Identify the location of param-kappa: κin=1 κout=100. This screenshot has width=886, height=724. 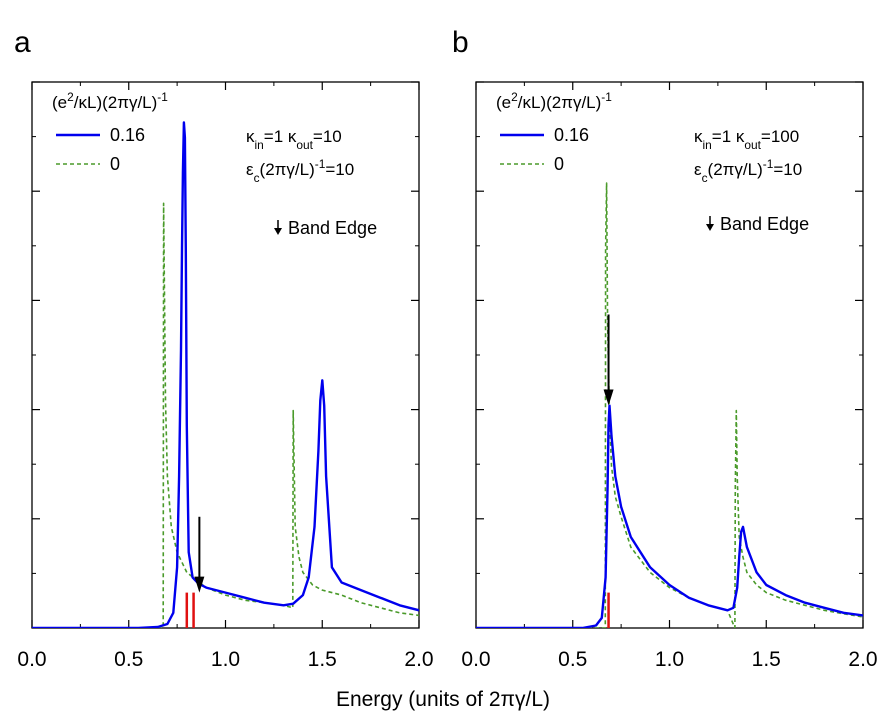
(746, 139).